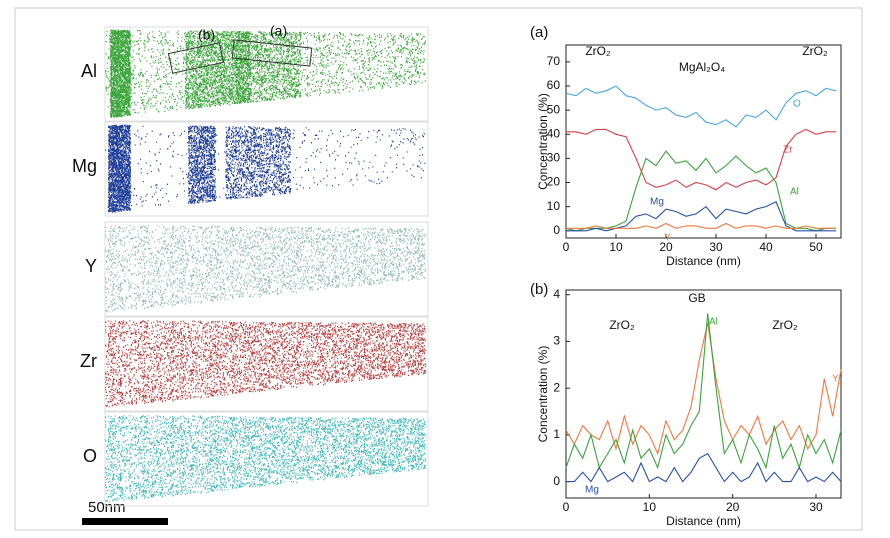  What do you see at coordinates (556, 434) in the screenshot?
I see `y-tick-label: 1` at bounding box center [556, 434].